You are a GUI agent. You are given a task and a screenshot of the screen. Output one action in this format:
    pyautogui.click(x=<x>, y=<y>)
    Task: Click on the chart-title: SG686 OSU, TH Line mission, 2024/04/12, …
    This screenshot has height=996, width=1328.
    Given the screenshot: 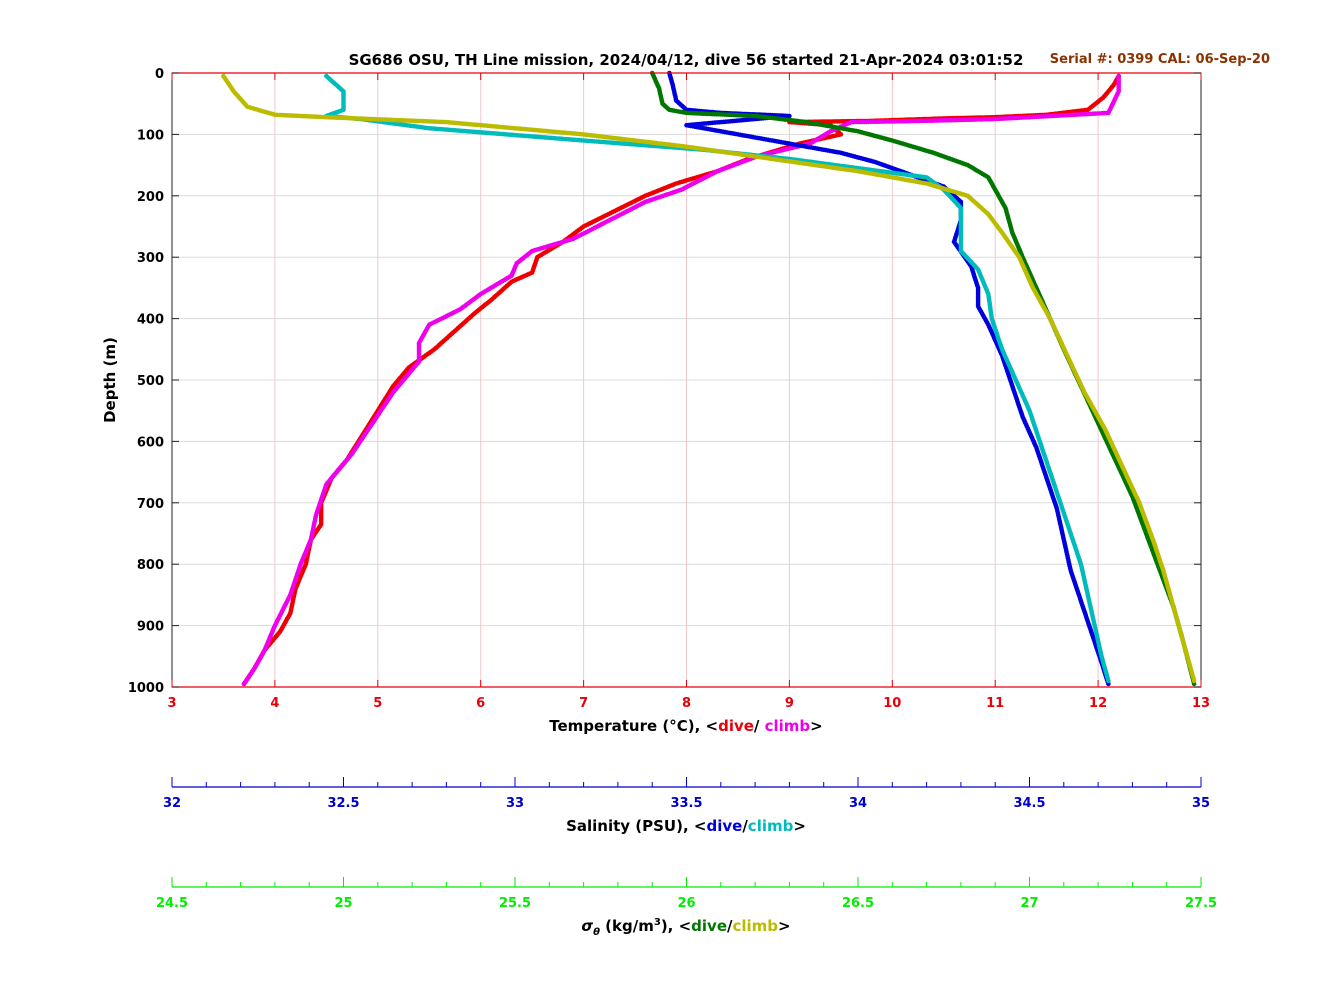 What is the action you would take?
    pyautogui.click(x=686, y=60)
    